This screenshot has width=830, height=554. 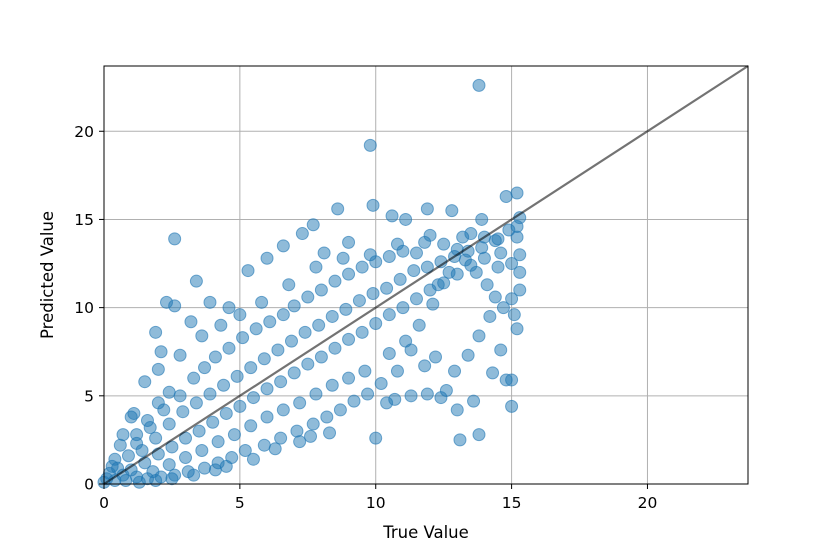 What do you see at coordinates (648, 503) in the screenshot?
I see `x-tick-label-4: 20` at bounding box center [648, 503].